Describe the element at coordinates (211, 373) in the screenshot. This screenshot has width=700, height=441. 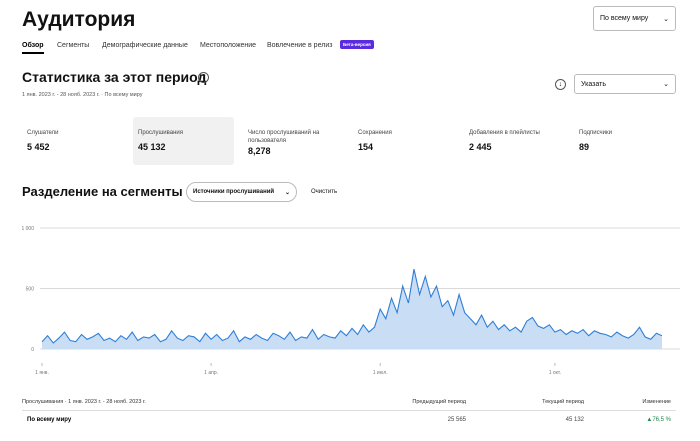
I see `x-tick-label: 1 апр.` at that location.